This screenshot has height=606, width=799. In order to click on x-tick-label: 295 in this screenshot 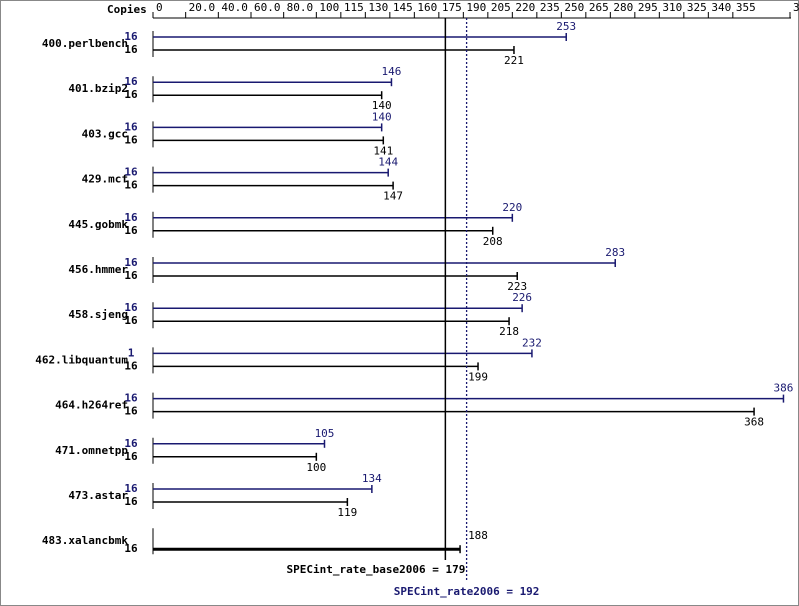, I will do `click(648, 7)`.